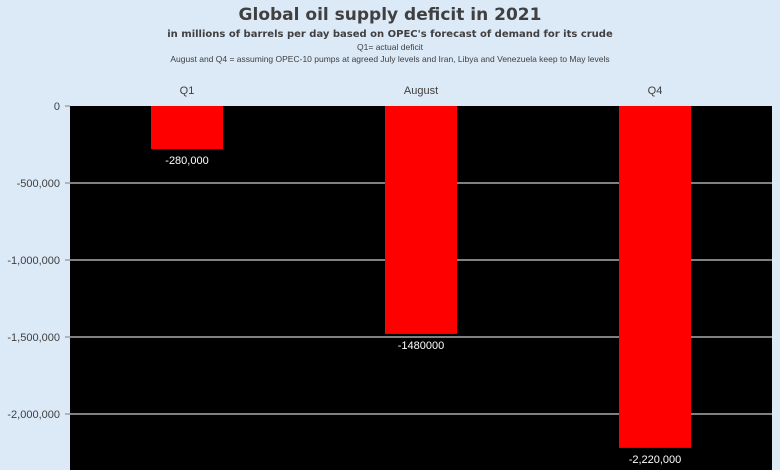  I want to click on y-tick-label: -500,000, so click(38, 184).